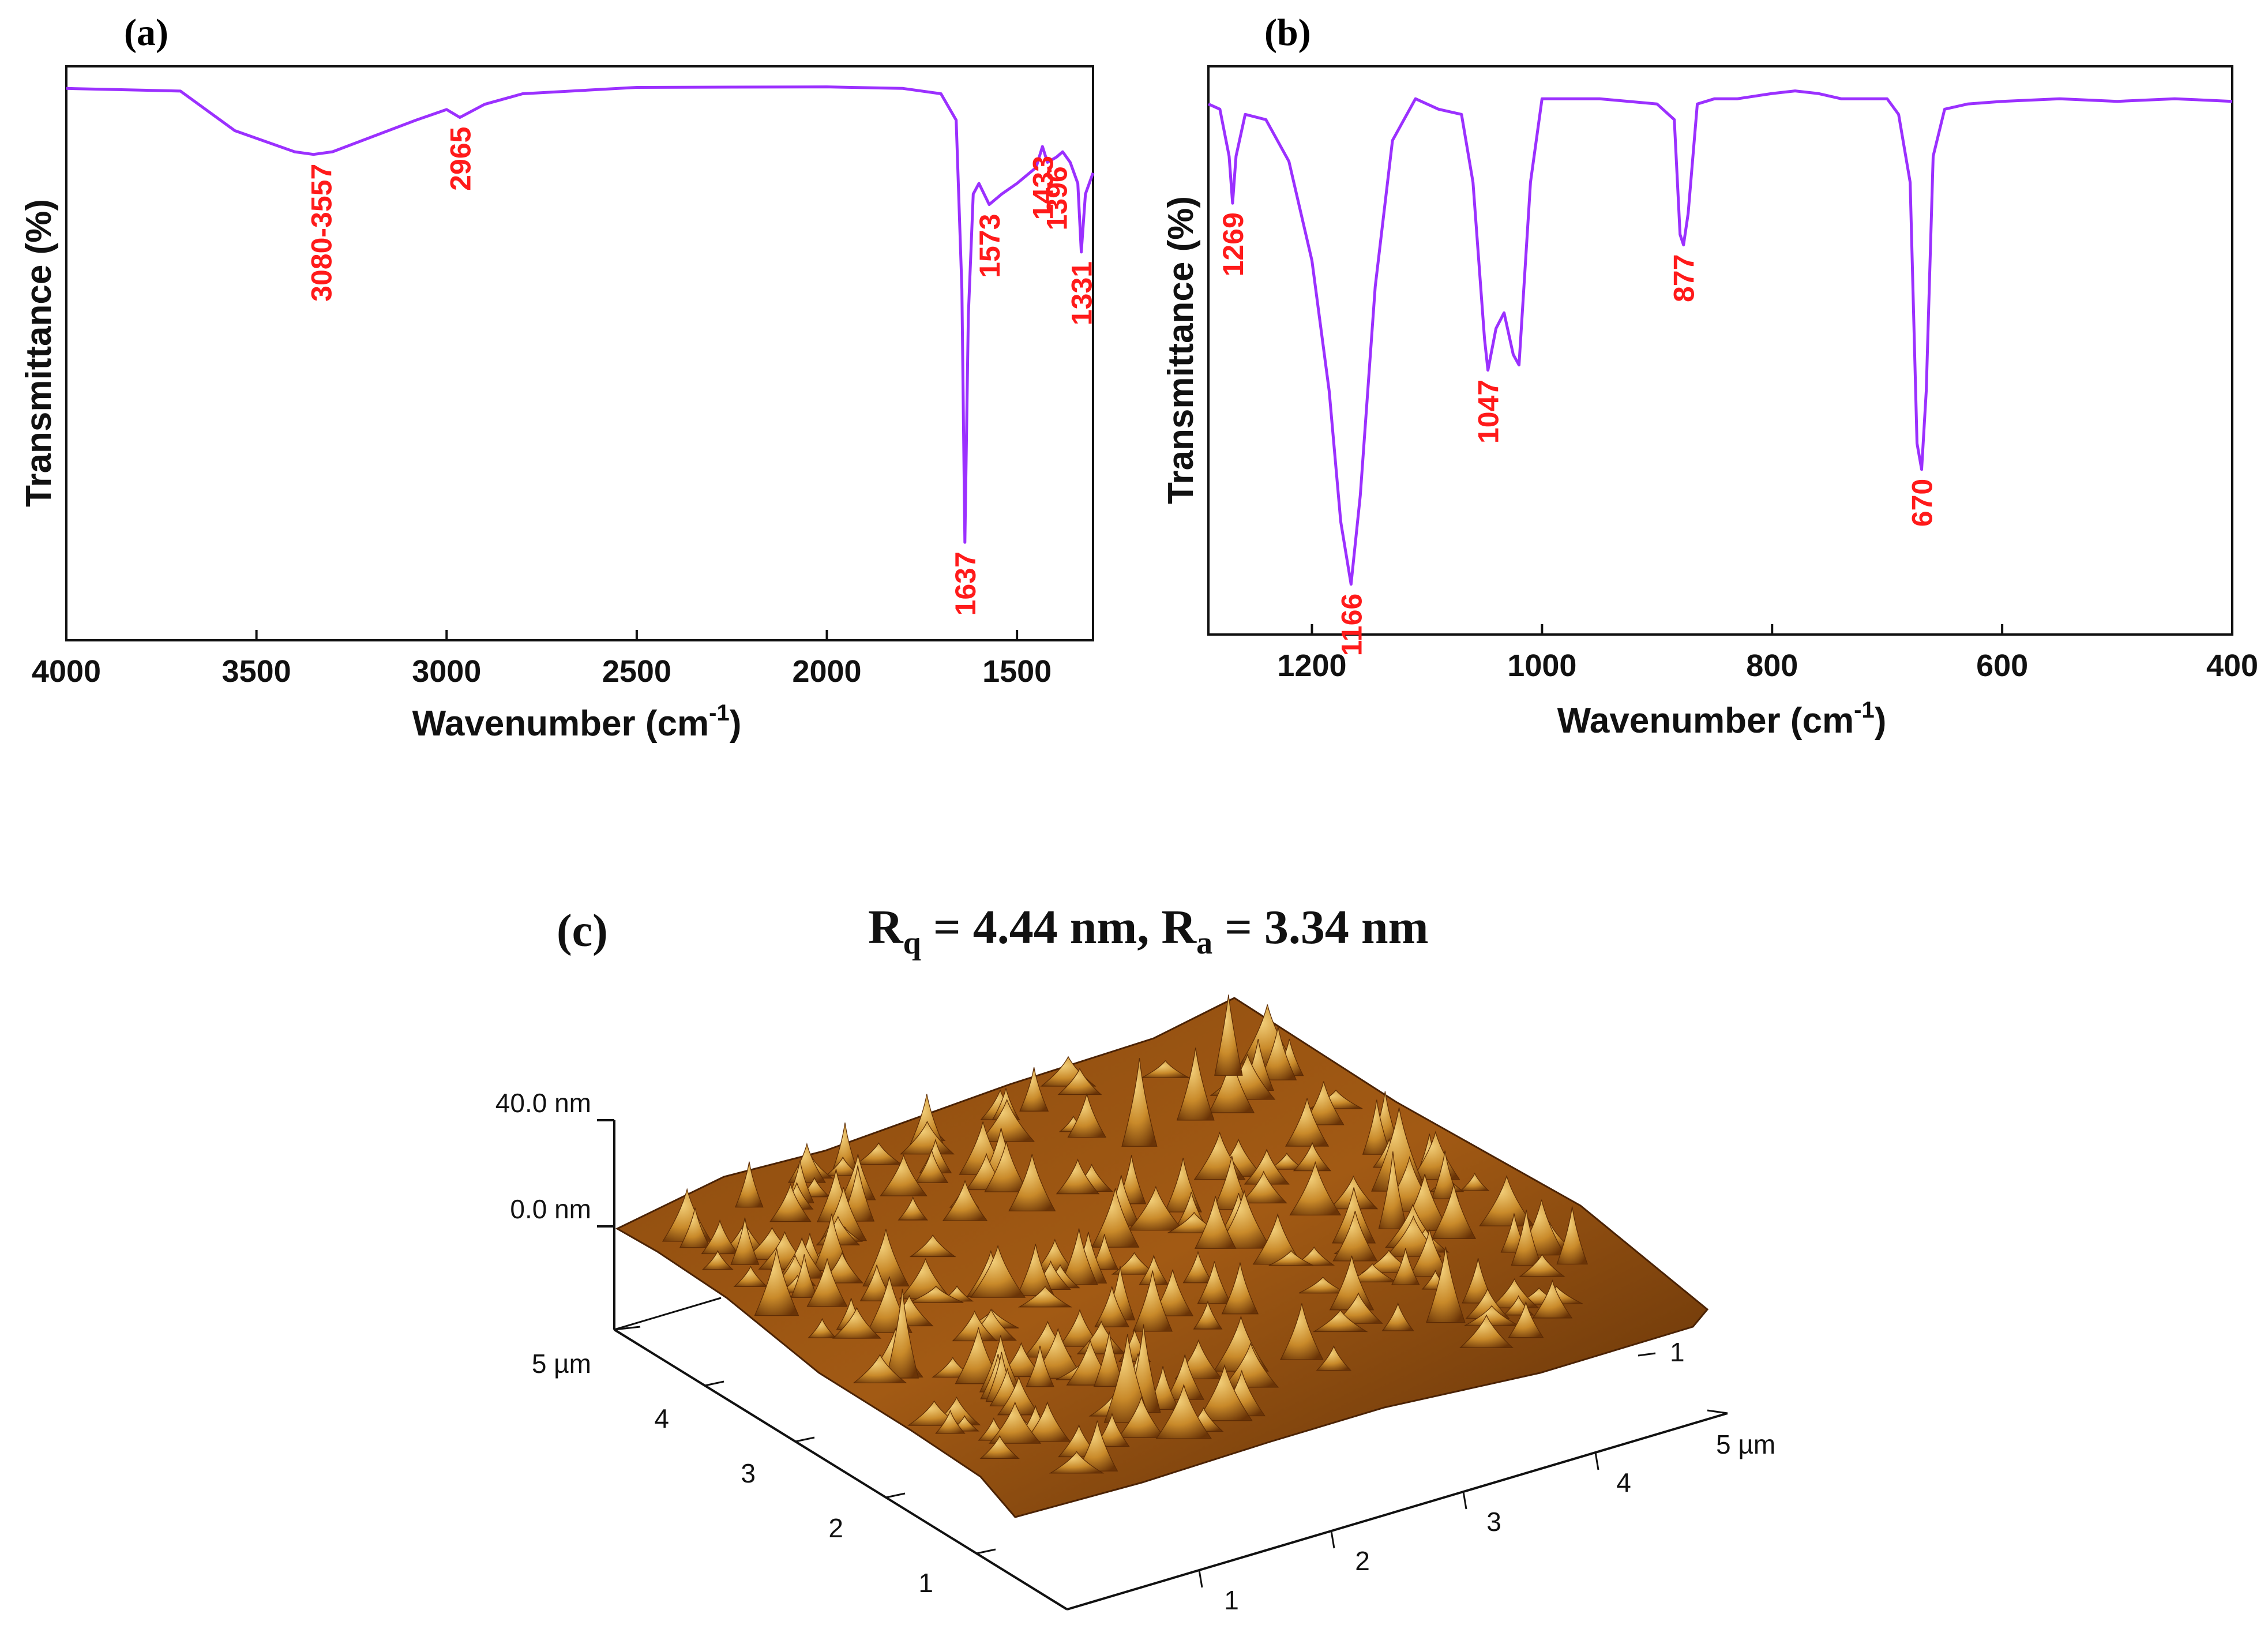  I want to click on y-tick-label-2: 2, so click(835, 1528).